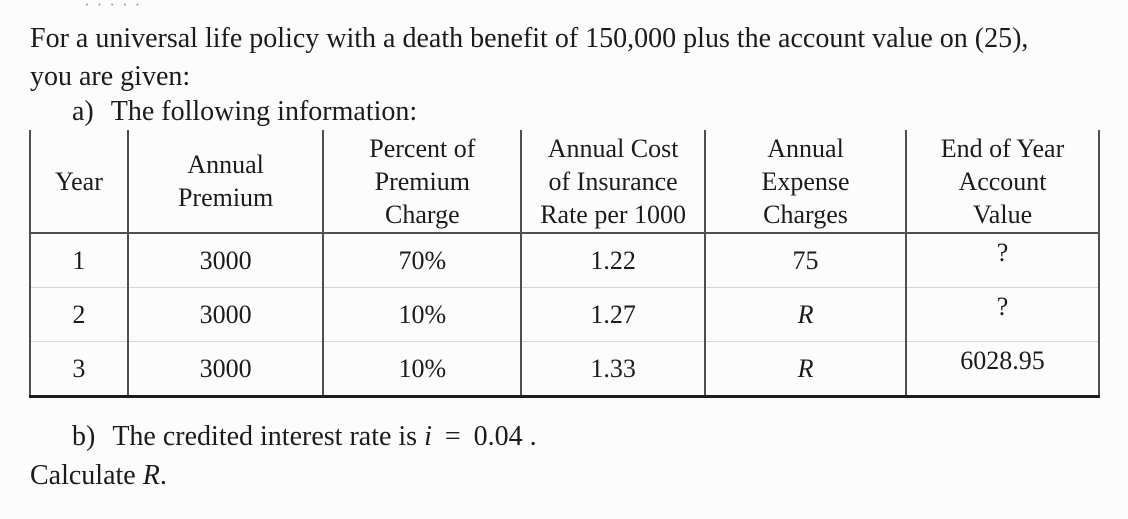 This screenshot has height=519, width=1128. Describe the element at coordinates (805, 260) in the screenshot. I see `table-cell: 75` at that location.